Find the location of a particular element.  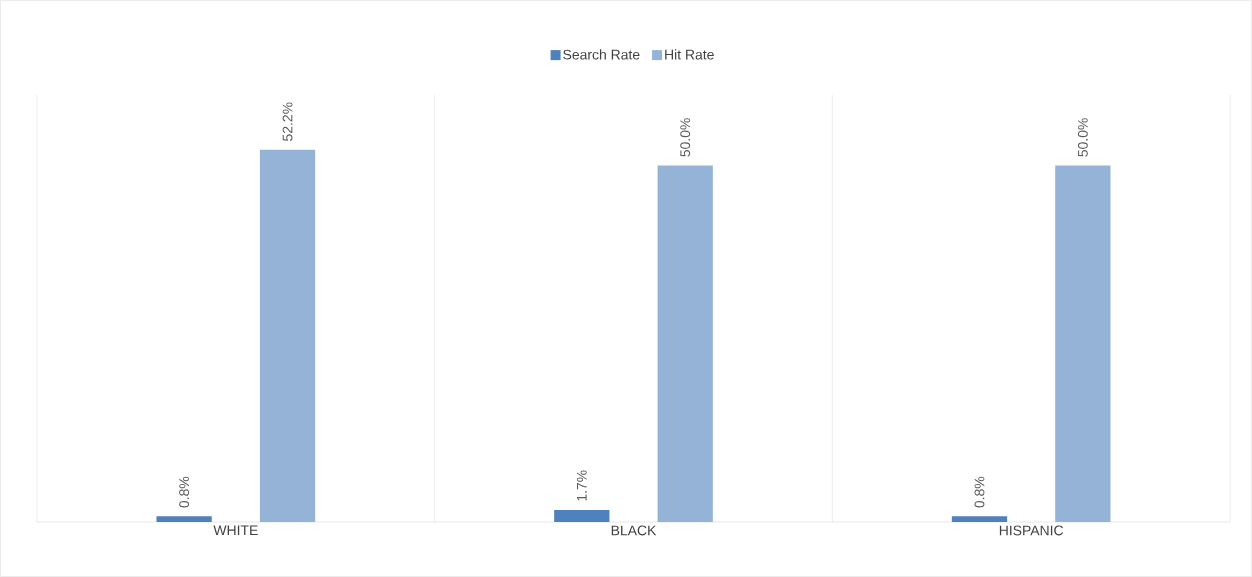

x-tick-label: BLACK is located at coordinates (634, 530).